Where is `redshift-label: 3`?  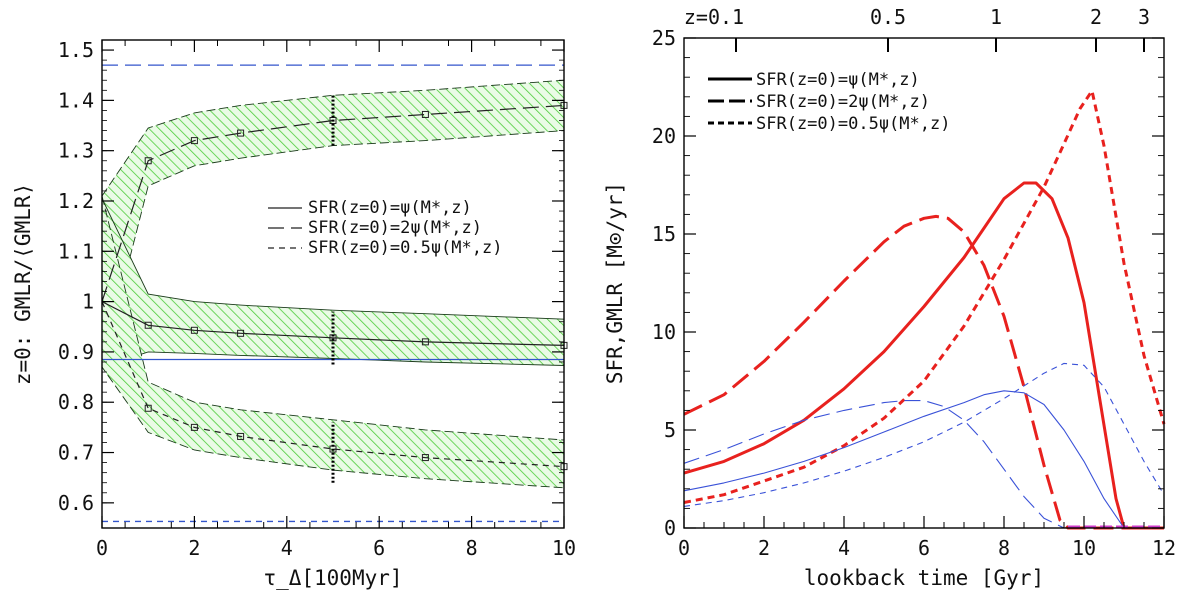 redshift-label: 3 is located at coordinates (1144, 17).